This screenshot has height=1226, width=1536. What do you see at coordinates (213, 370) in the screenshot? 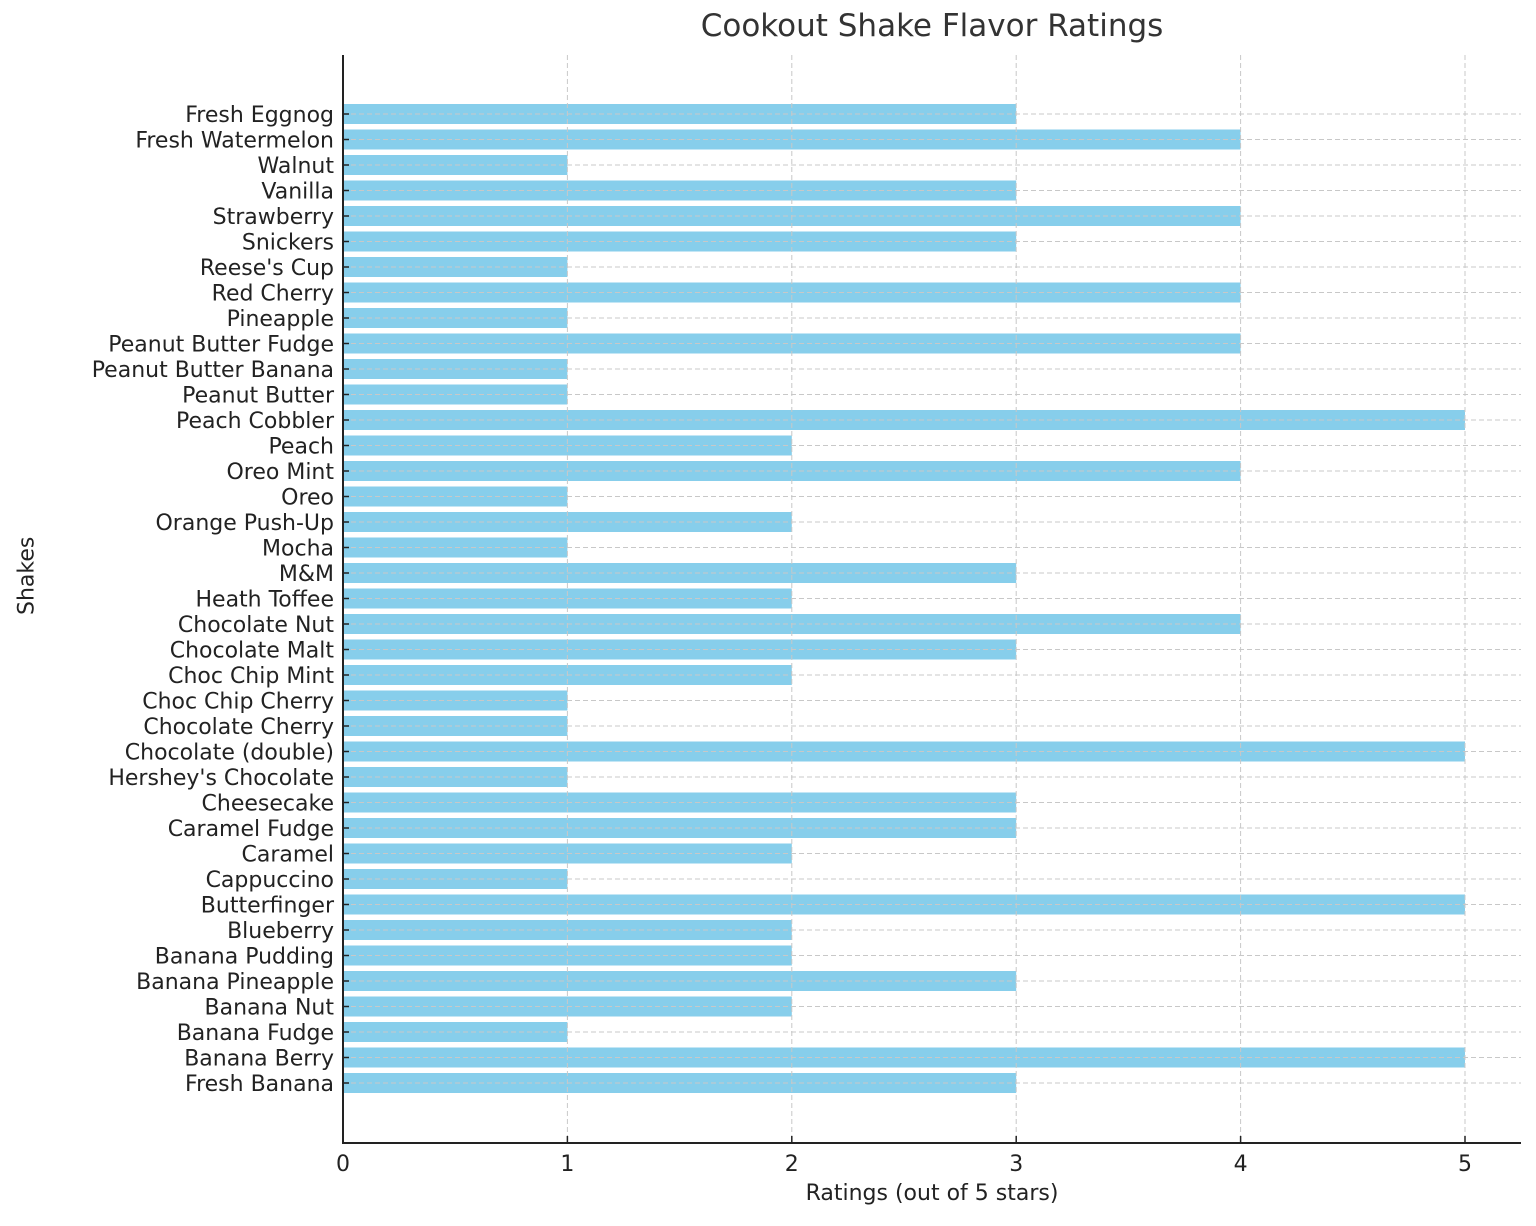
I see `y-tick-label: Peanut Butter Banana` at bounding box center [213, 370].